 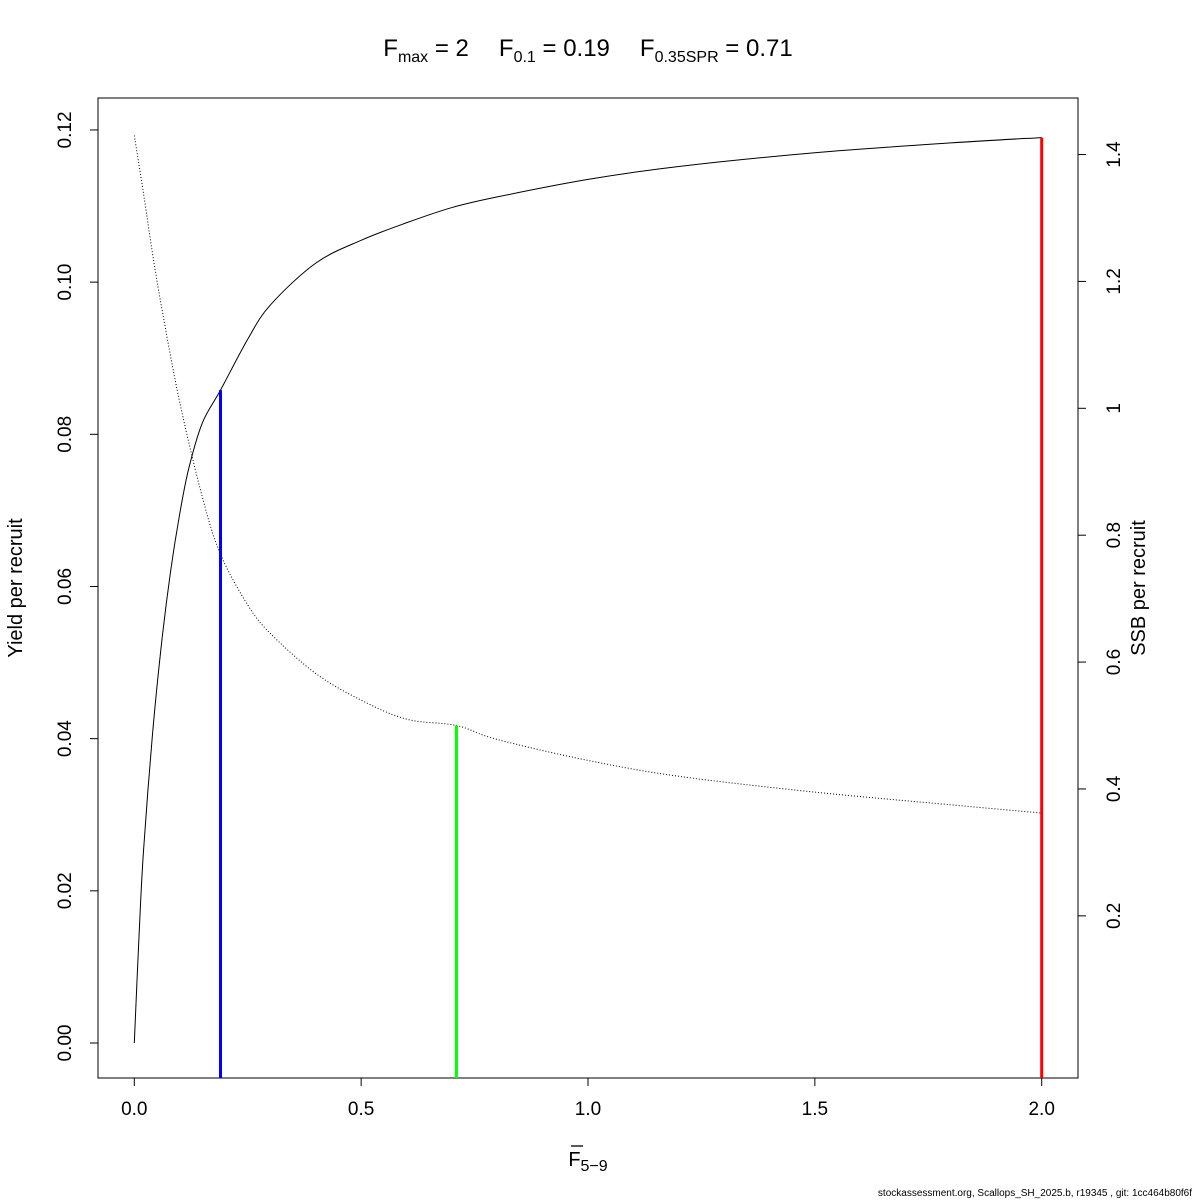 What do you see at coordinates (134, 1109) in the screenshot?
I see `x-tick-label: 0.0` at bounding box center [134, 1109].